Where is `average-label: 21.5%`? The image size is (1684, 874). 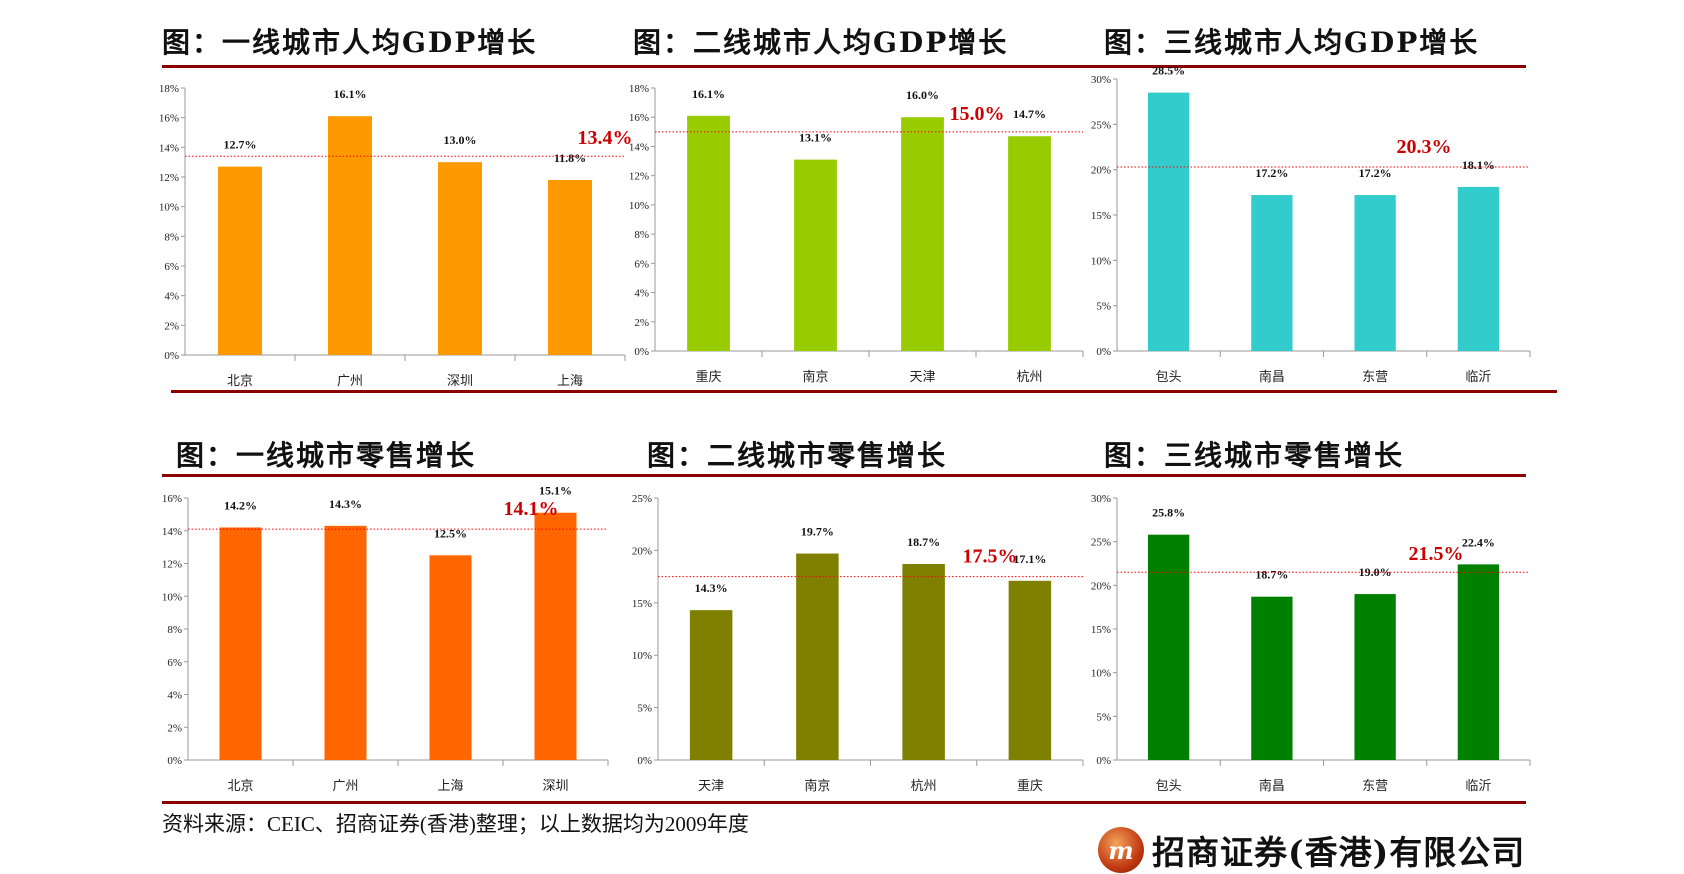
average-label: 21.5% is located at coordinates (1436, 554).